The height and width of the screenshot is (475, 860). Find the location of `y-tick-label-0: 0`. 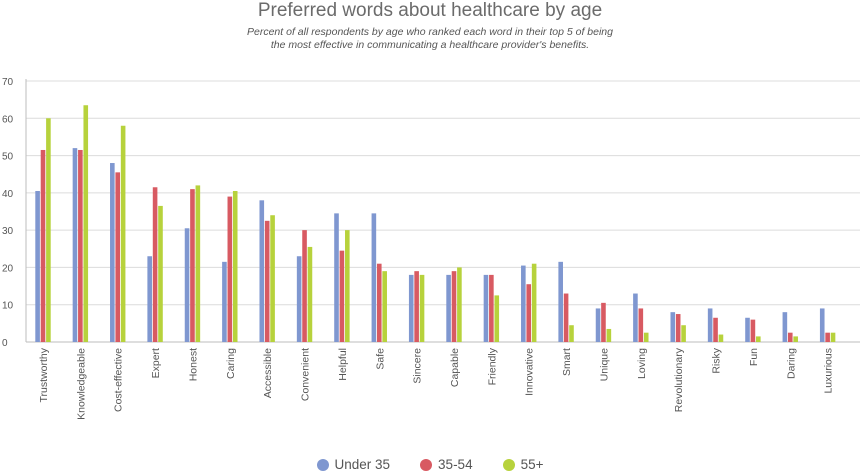

y-tick-label-0: 0 is located at coordinates (5, 343).